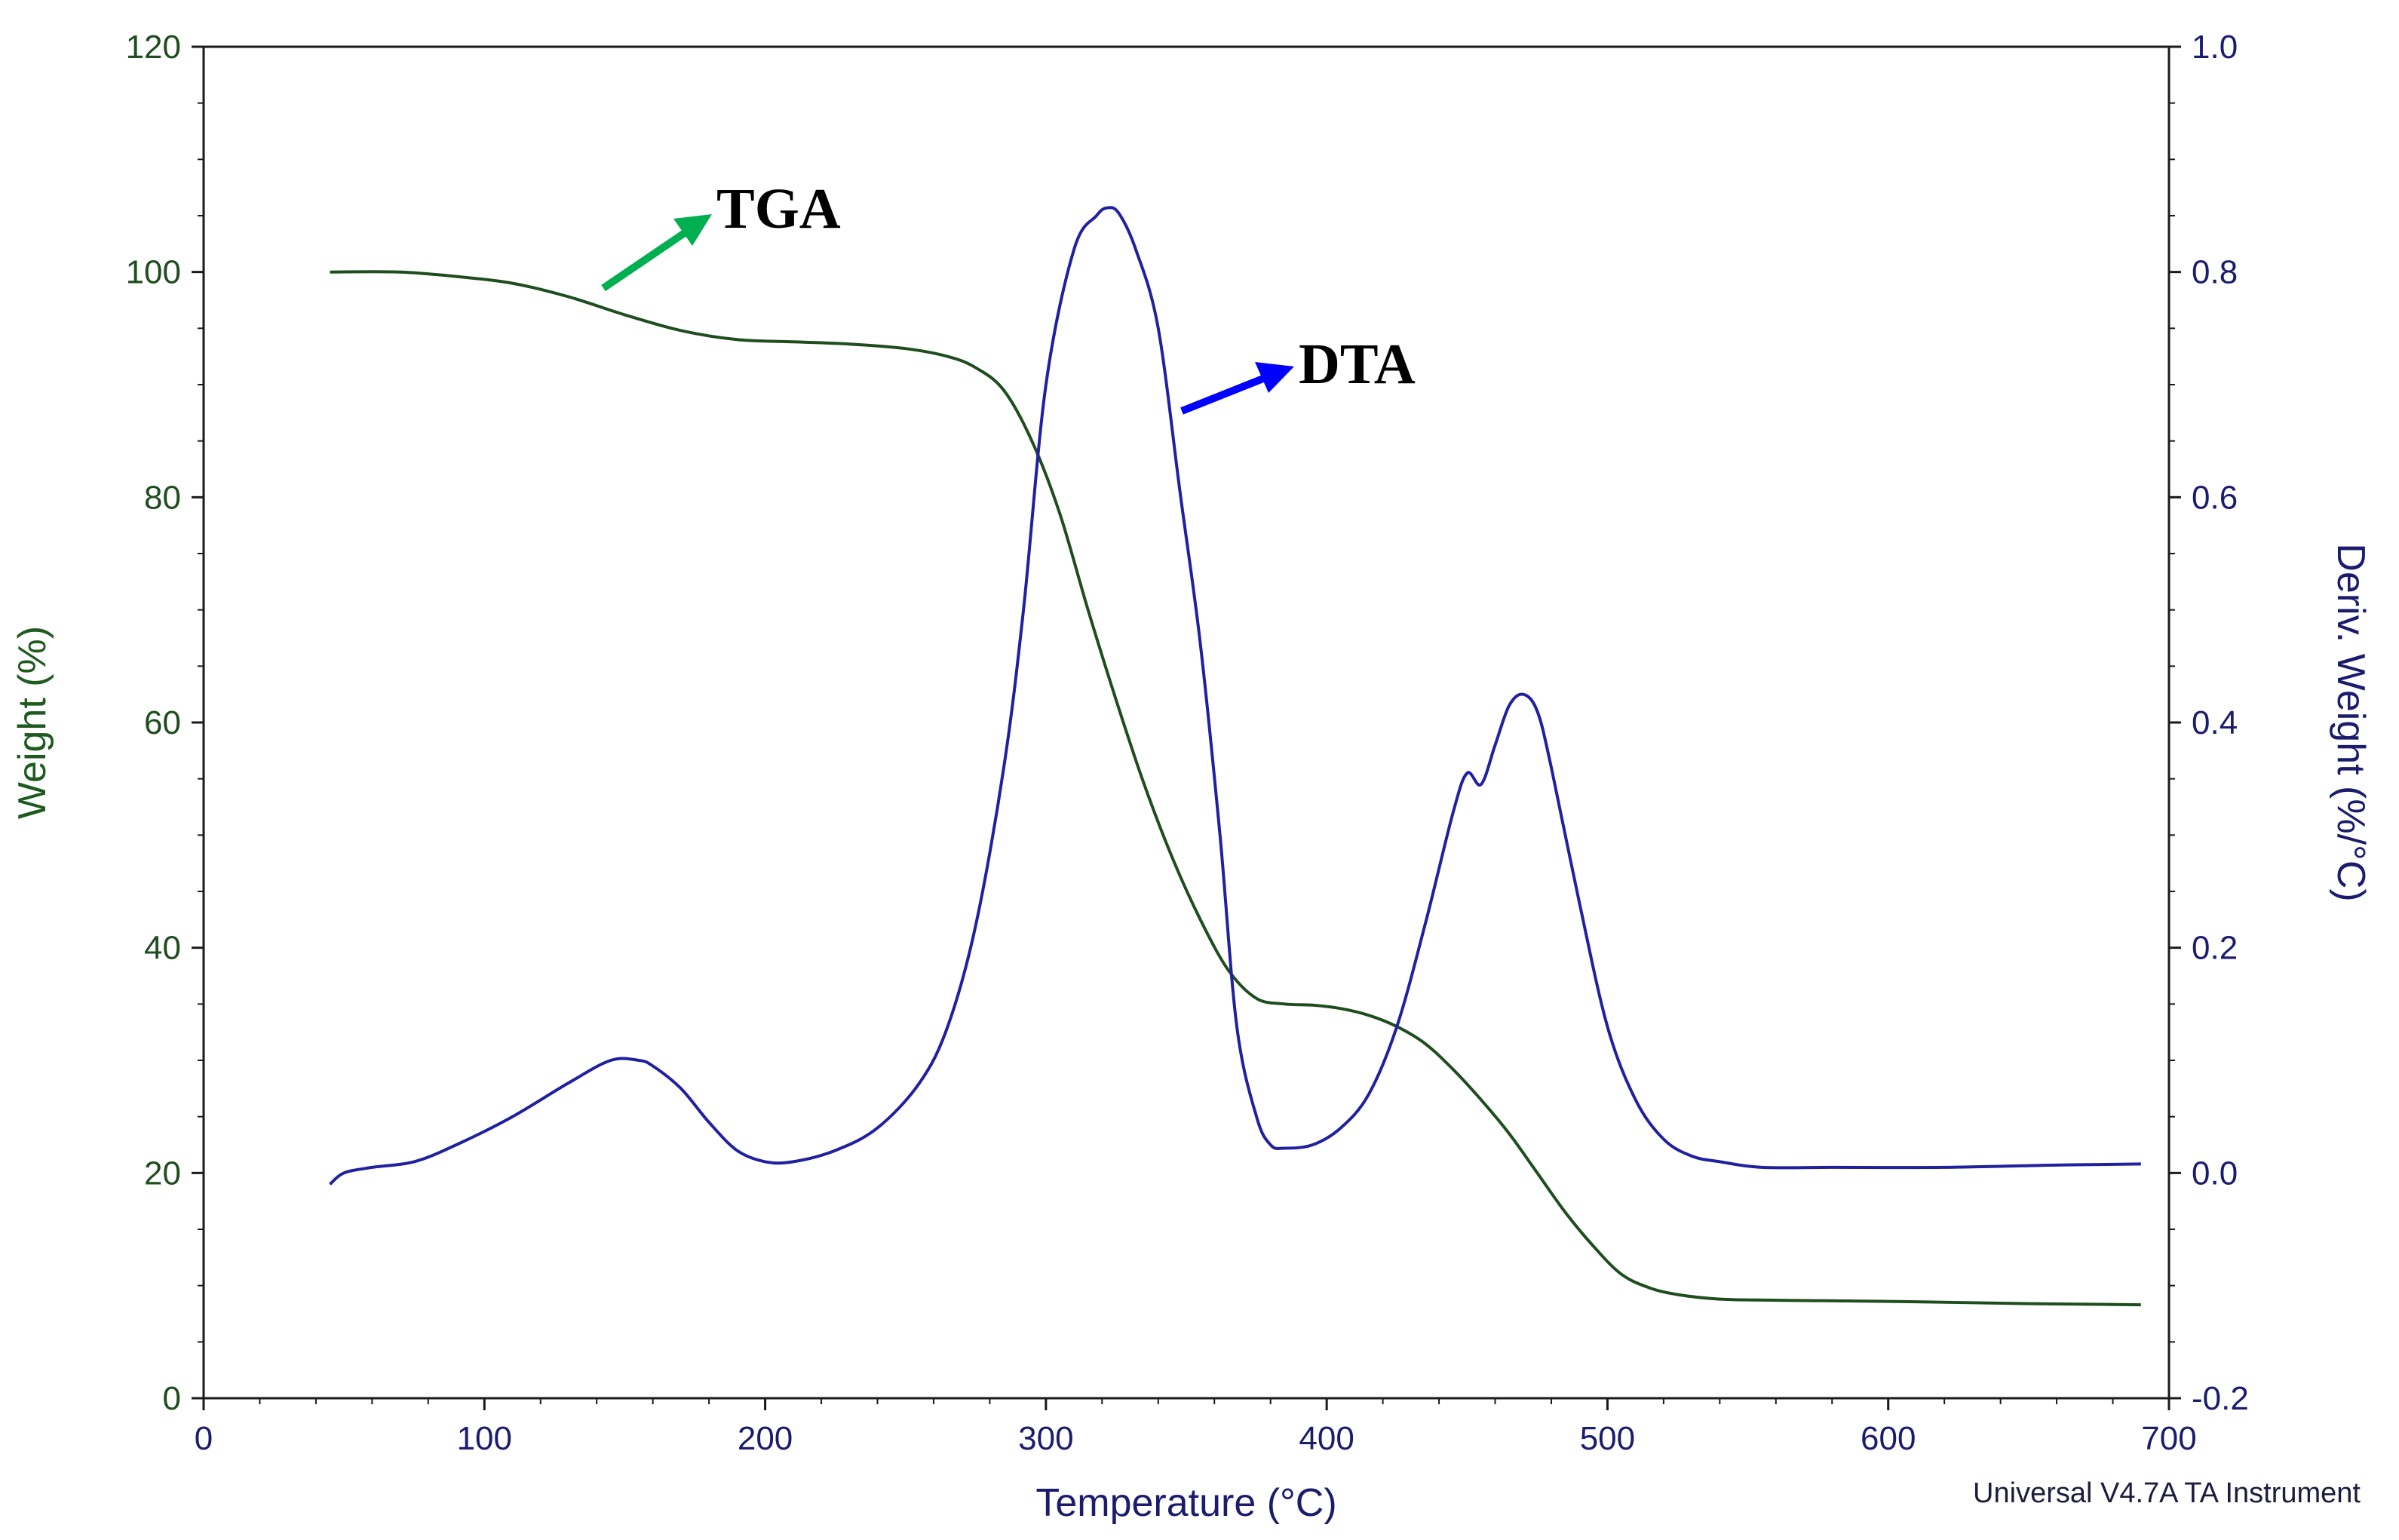 The height and width of the screenshot is (1540, 2399). What do you see at coordinates (2215, 948) in the screenshot?
I see `y-right-tick-label: 0.2` at bounding box center [2215, 948].